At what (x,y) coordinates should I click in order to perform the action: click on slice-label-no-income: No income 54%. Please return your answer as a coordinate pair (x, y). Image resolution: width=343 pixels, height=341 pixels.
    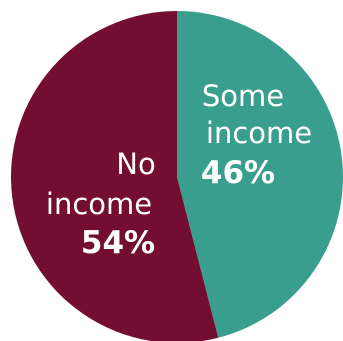
    Looking at the image, I should click on (101, 204).